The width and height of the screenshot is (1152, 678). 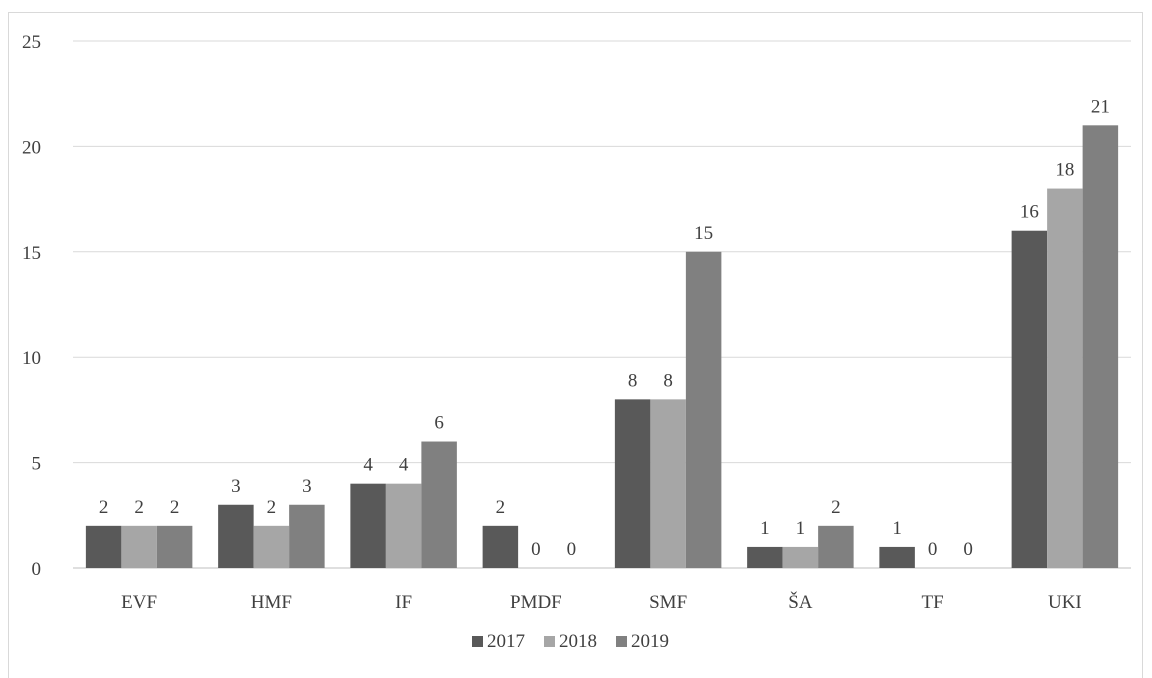 What do you see at coordinates (174, 546) in the screenshot?
I see `bar-2019-EVF` at bounding box center [174, 546].